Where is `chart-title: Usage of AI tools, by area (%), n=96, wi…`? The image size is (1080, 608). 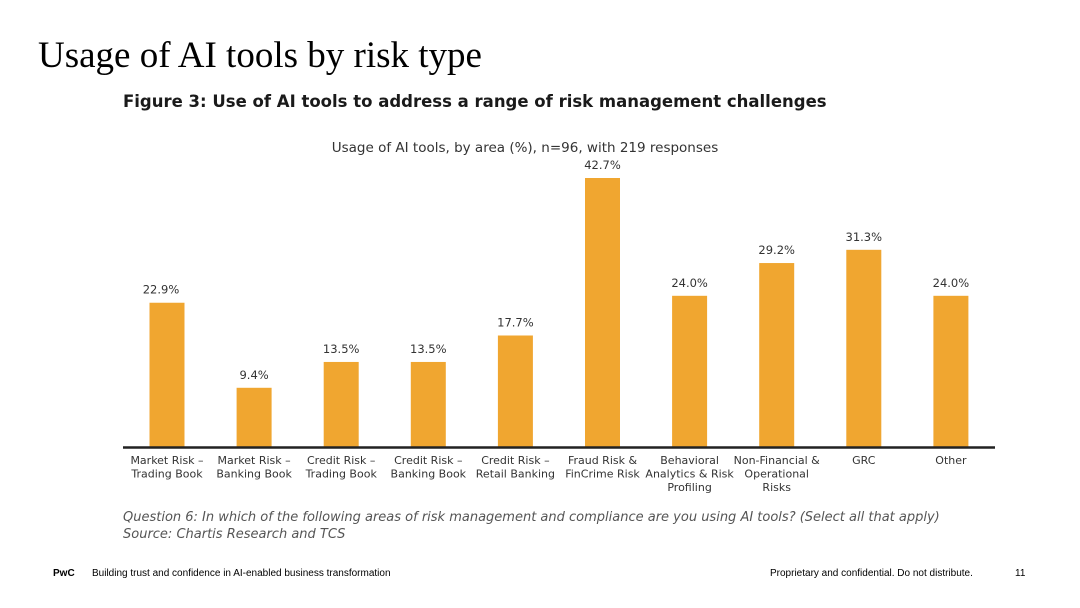 chart-title: Usage of AI tools, by area (%), n=96, wi… is located at coordinates (525, 148).